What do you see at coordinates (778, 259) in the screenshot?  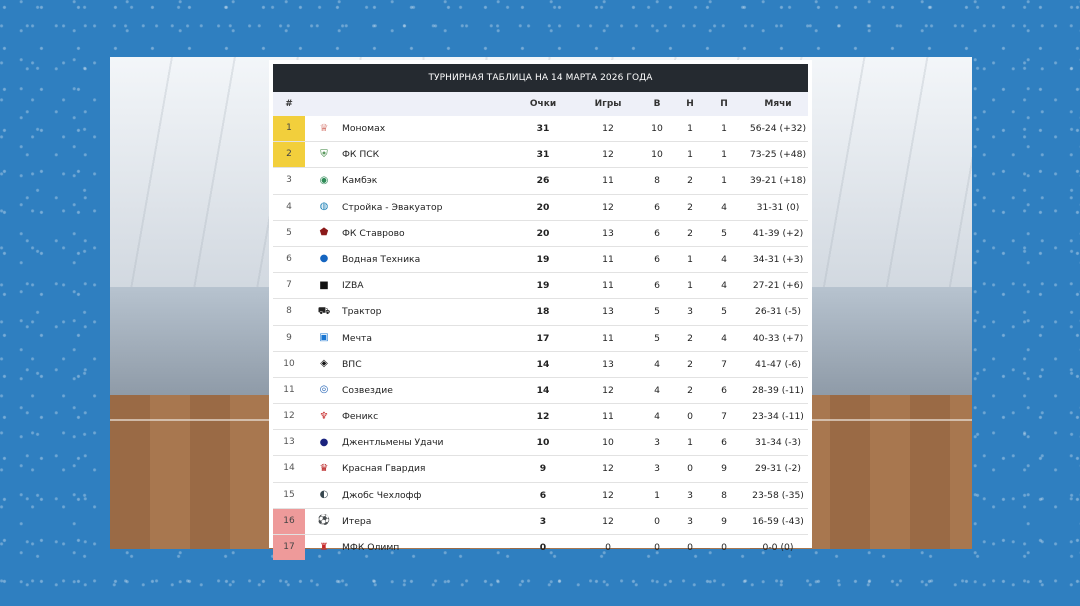 I see `goals-cell: 34-31 (+3)` at bounding box center [778, 259].